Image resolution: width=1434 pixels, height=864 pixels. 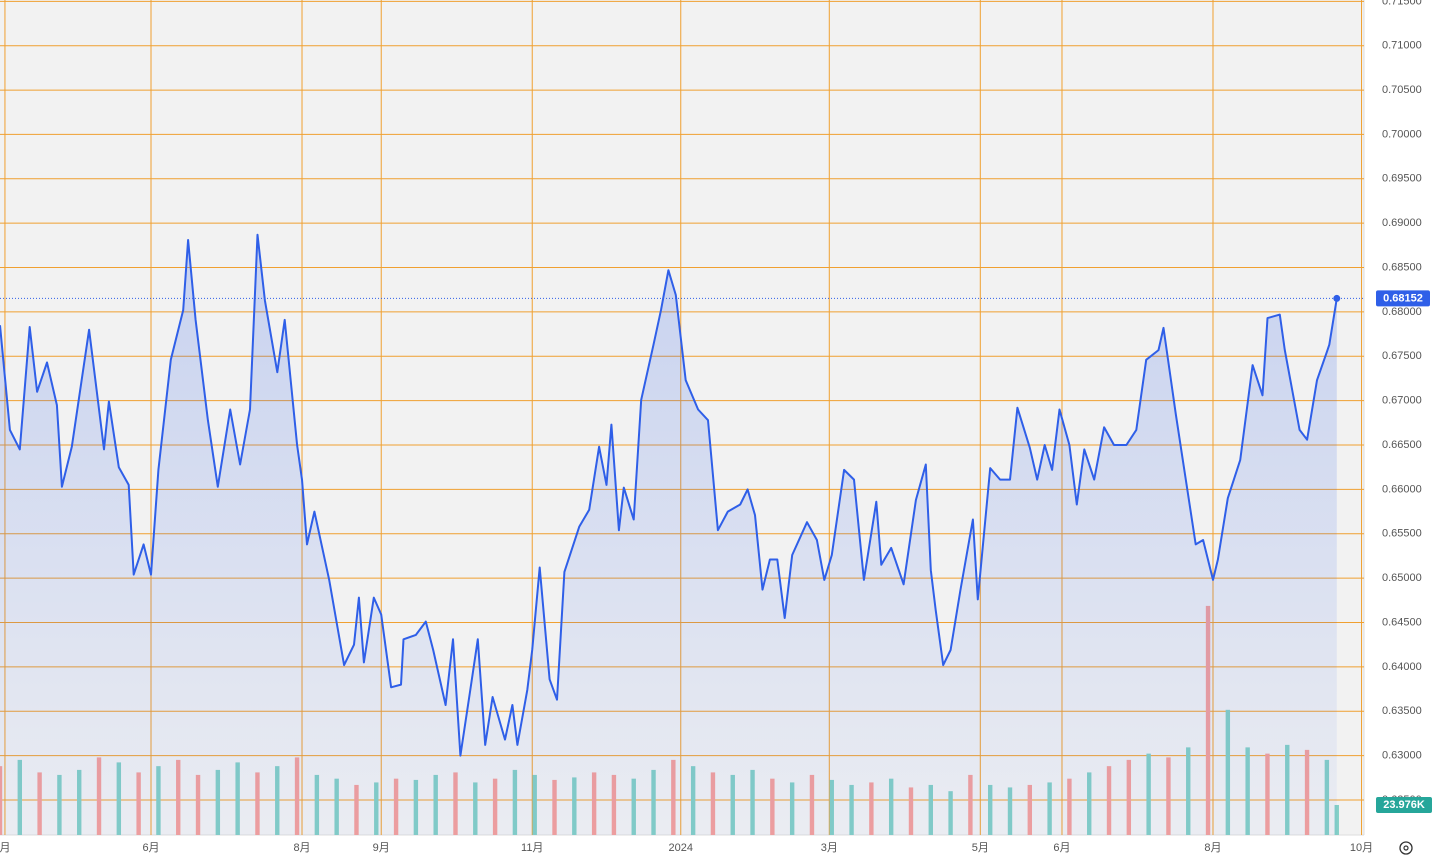 What do you see at coordinates (1402, 356) in the screenshot?
I see `y-tick-label: 0.67500` at bounding box center [1402, 356].